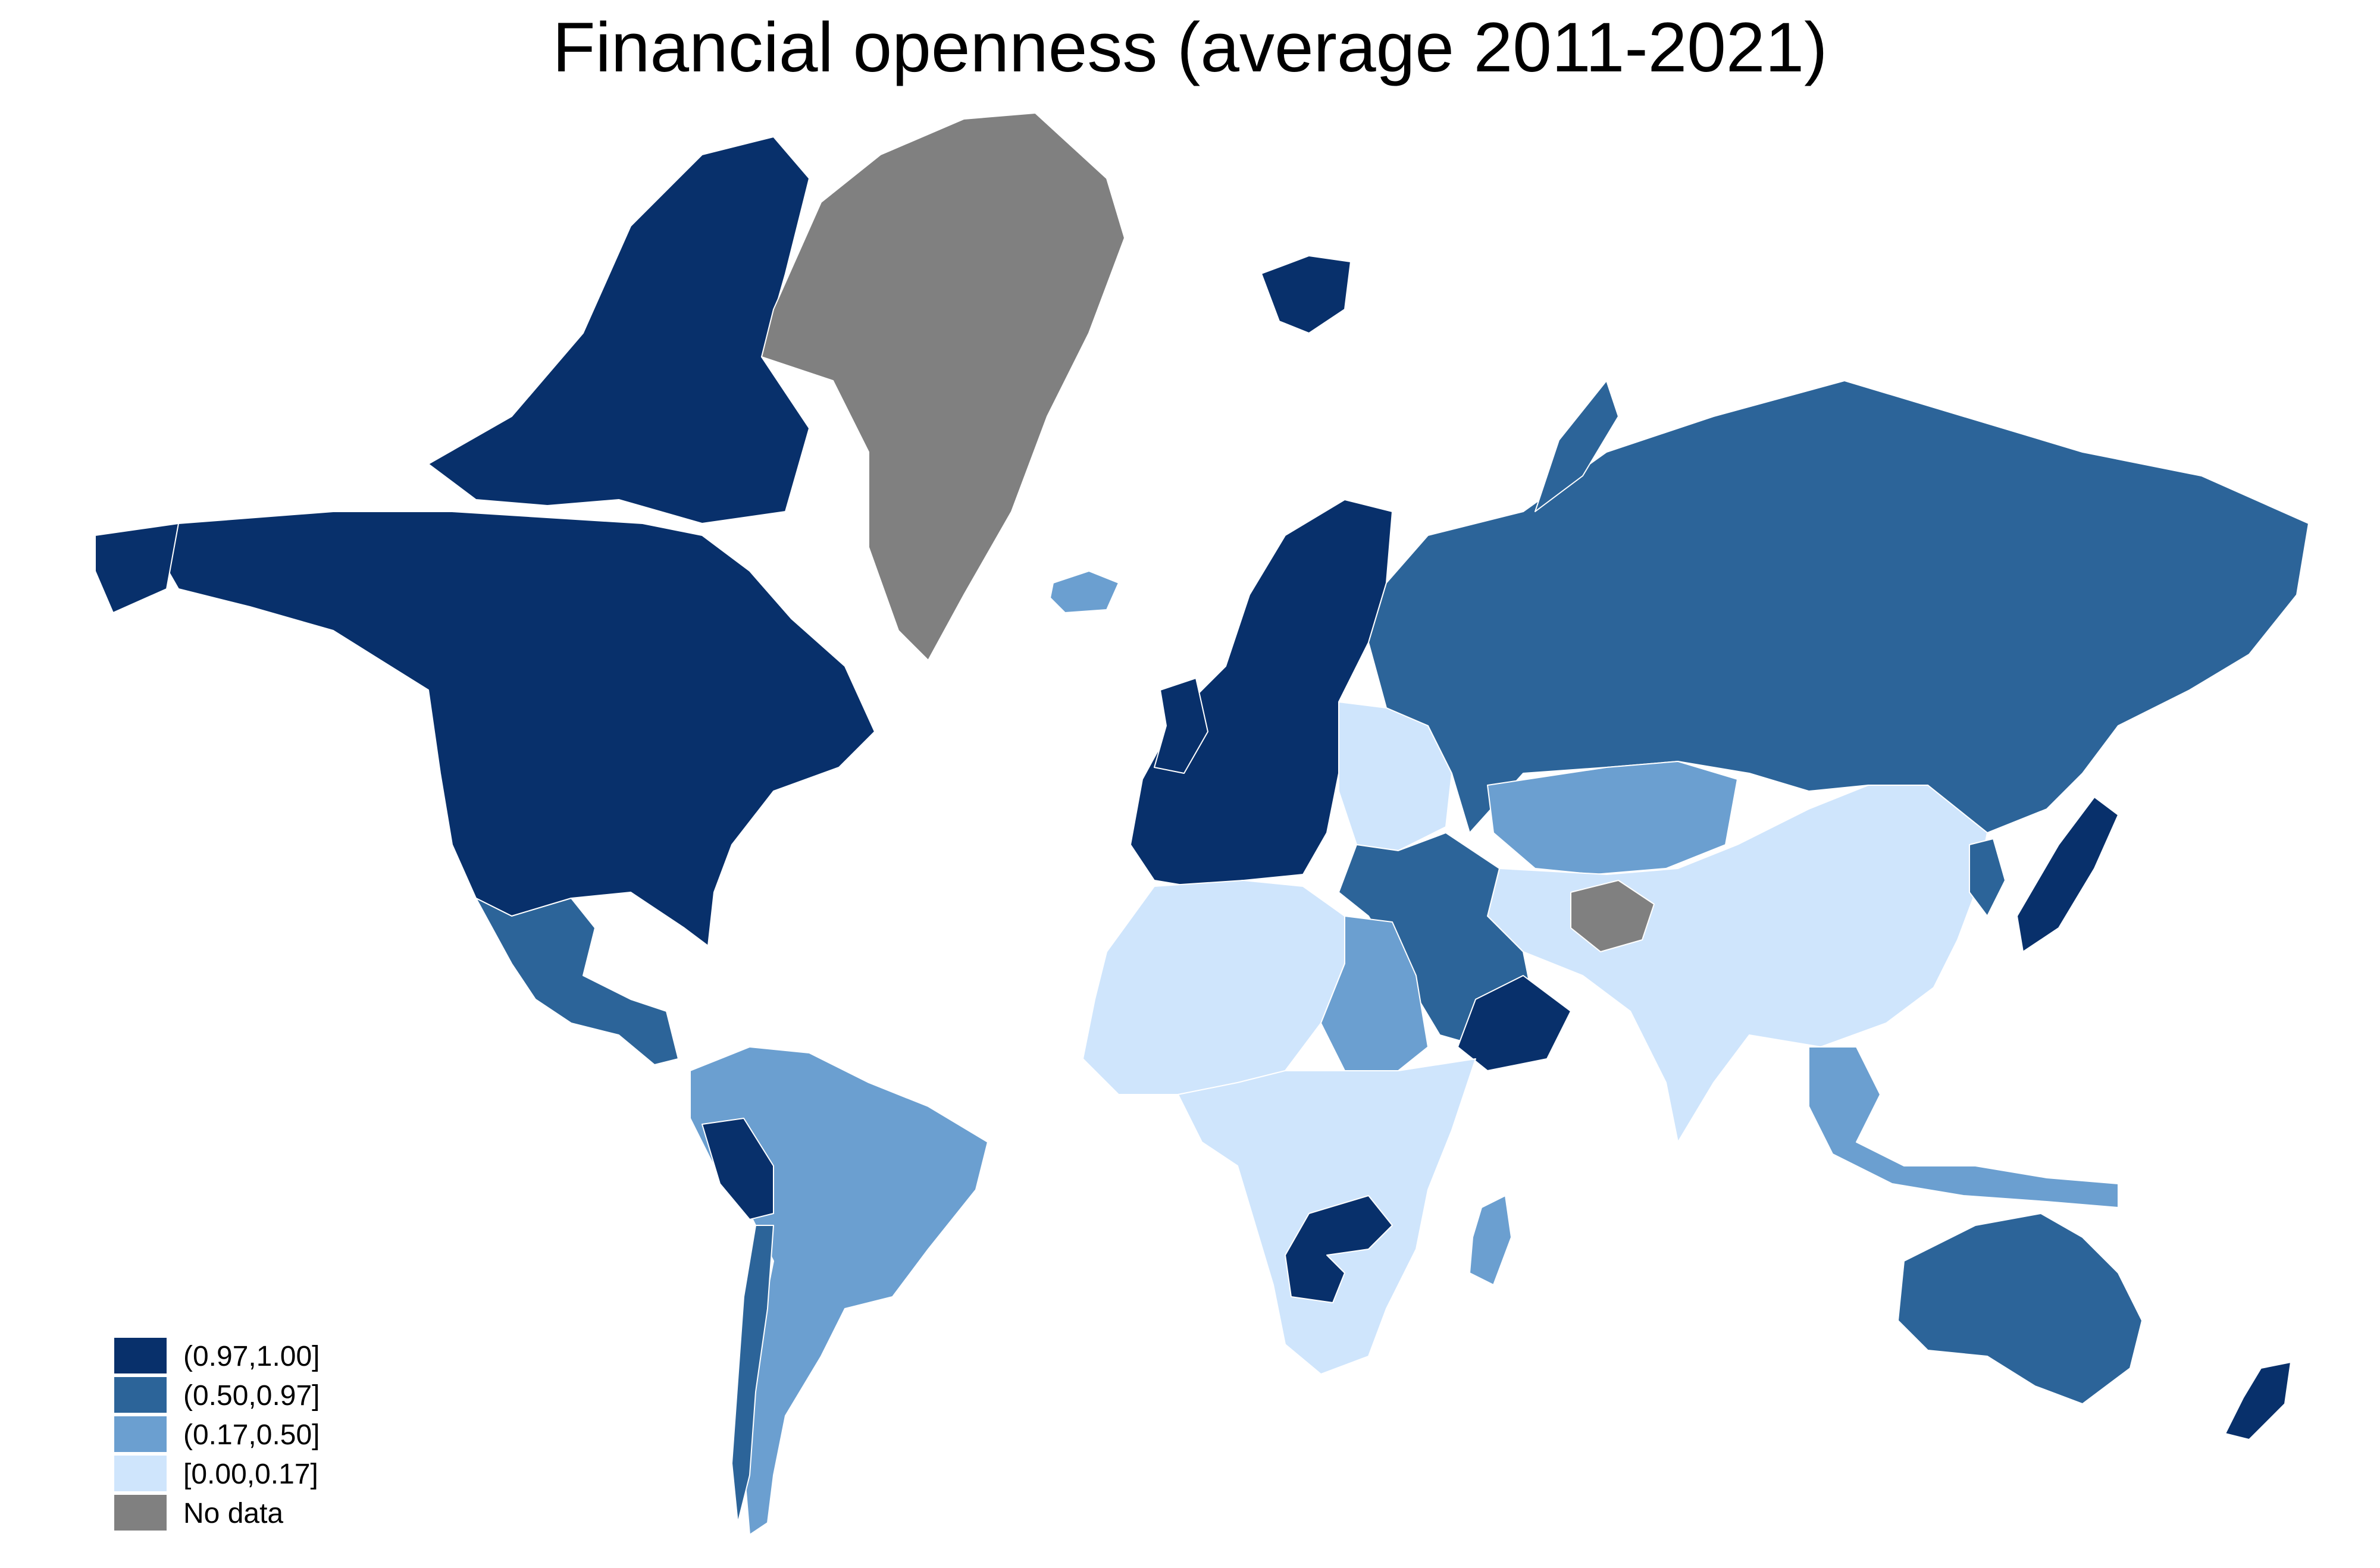 The height and width of the screenshot is (1568, 2380). I want to click on region-zambia-botswana, so click(1339, 1249).